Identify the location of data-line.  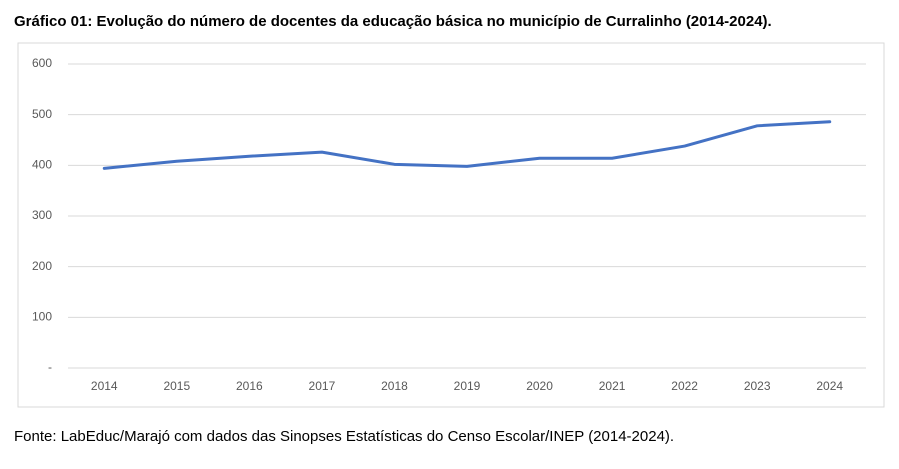
(467, 145).